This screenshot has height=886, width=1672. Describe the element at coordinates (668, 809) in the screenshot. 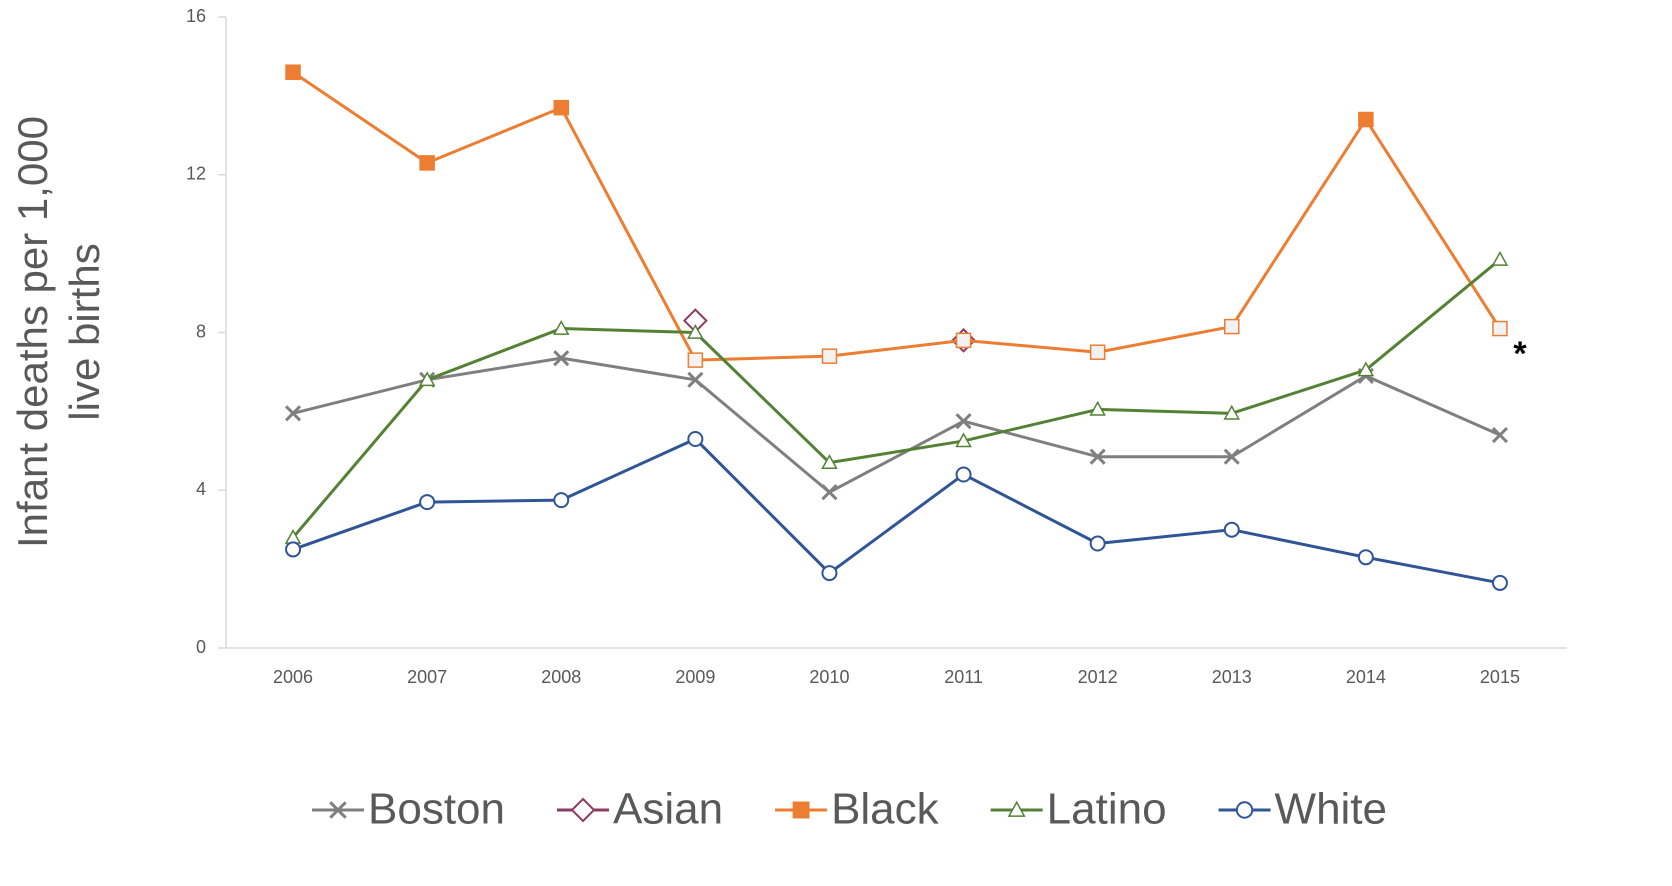

I see `legend-label: Asian` at that location.